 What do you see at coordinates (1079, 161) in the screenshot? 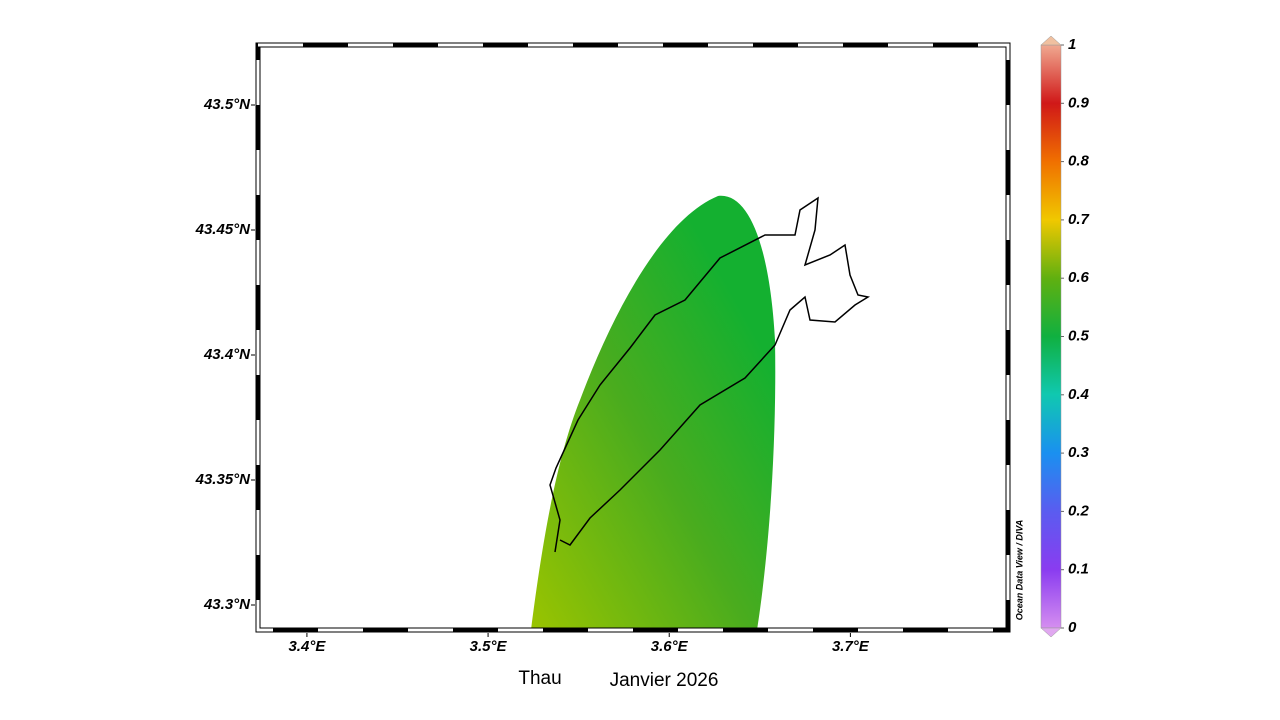
I see `colorbar-tick-label: 0.8` at bounding box center [1079, 161].